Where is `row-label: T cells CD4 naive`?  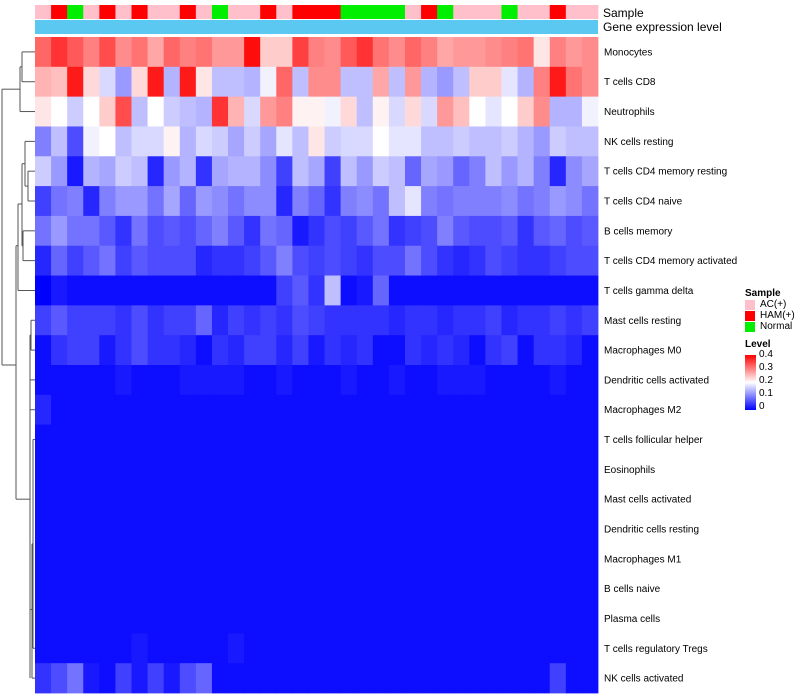
row-label: T cells CD4 naive is located at coordinates (643, 202).